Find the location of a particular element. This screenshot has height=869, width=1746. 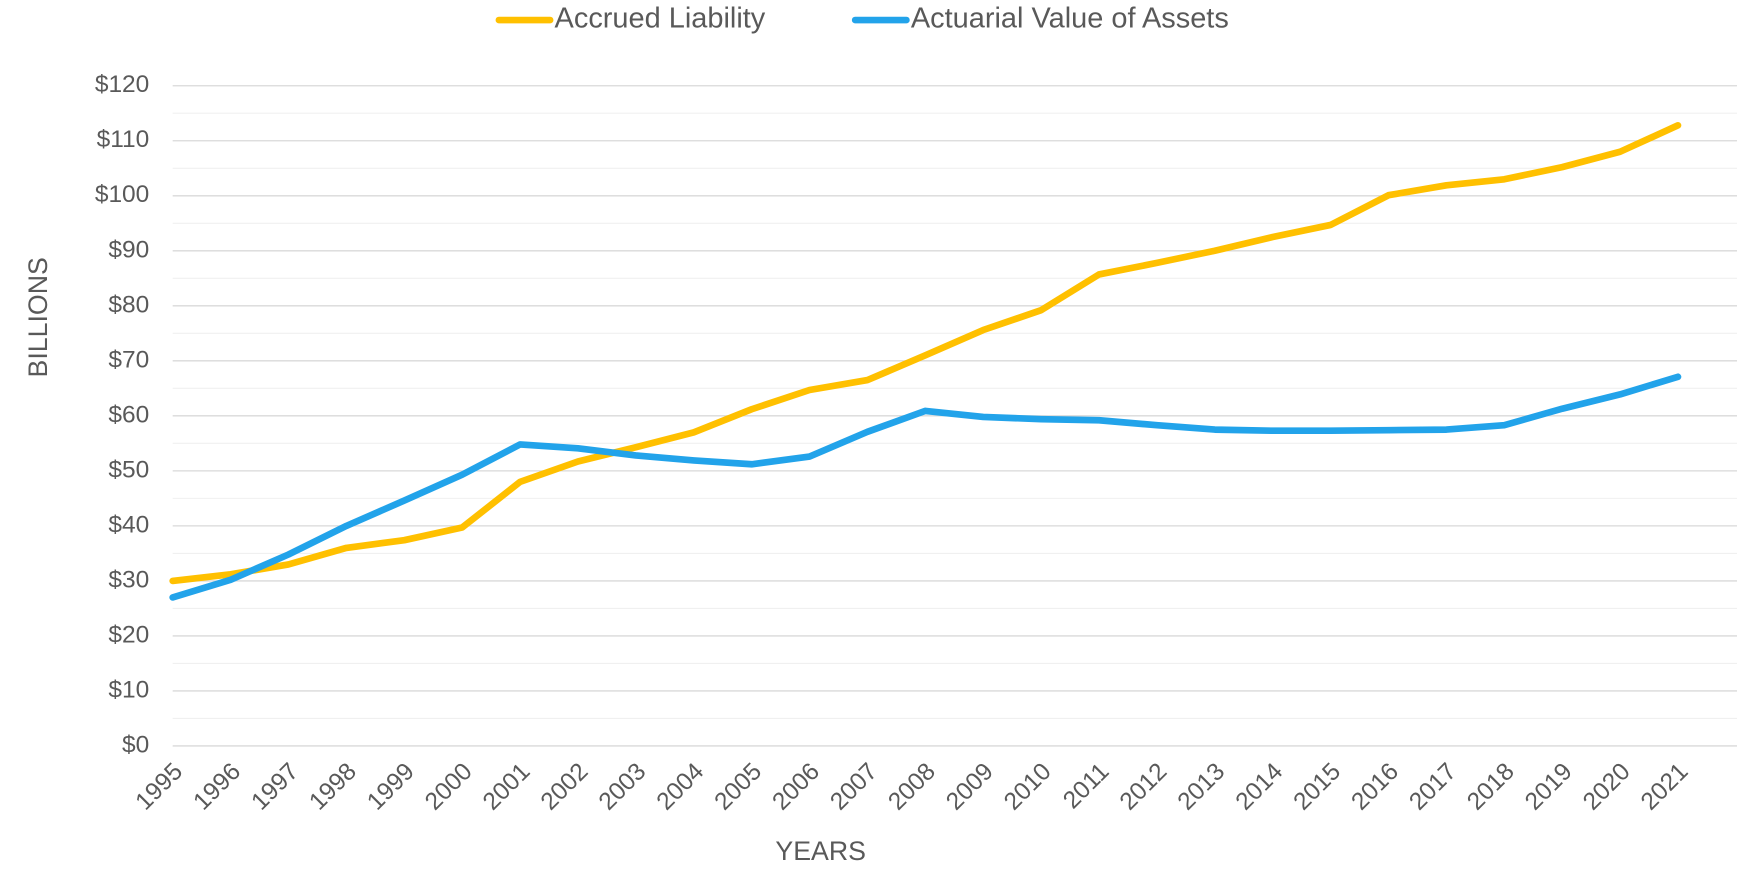

y-tick-label: $30 is located at coordinates (128, 579).